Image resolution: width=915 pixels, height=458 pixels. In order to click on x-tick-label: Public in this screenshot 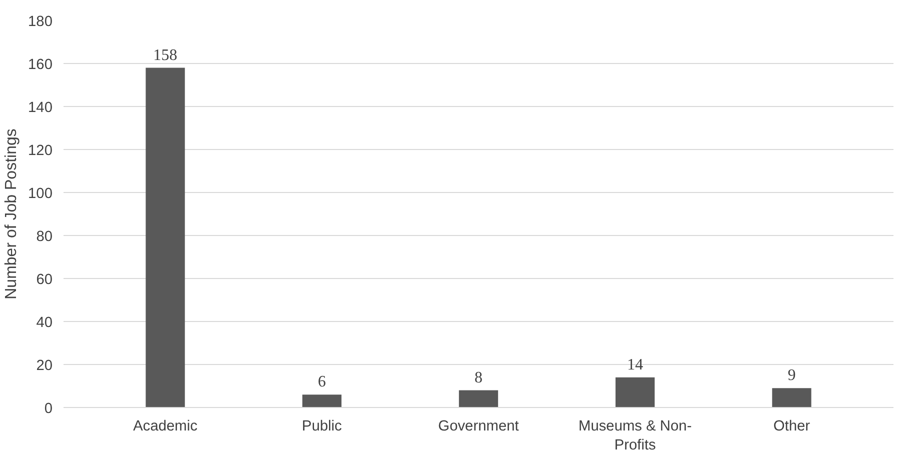, I will do `click(322, 426)`.